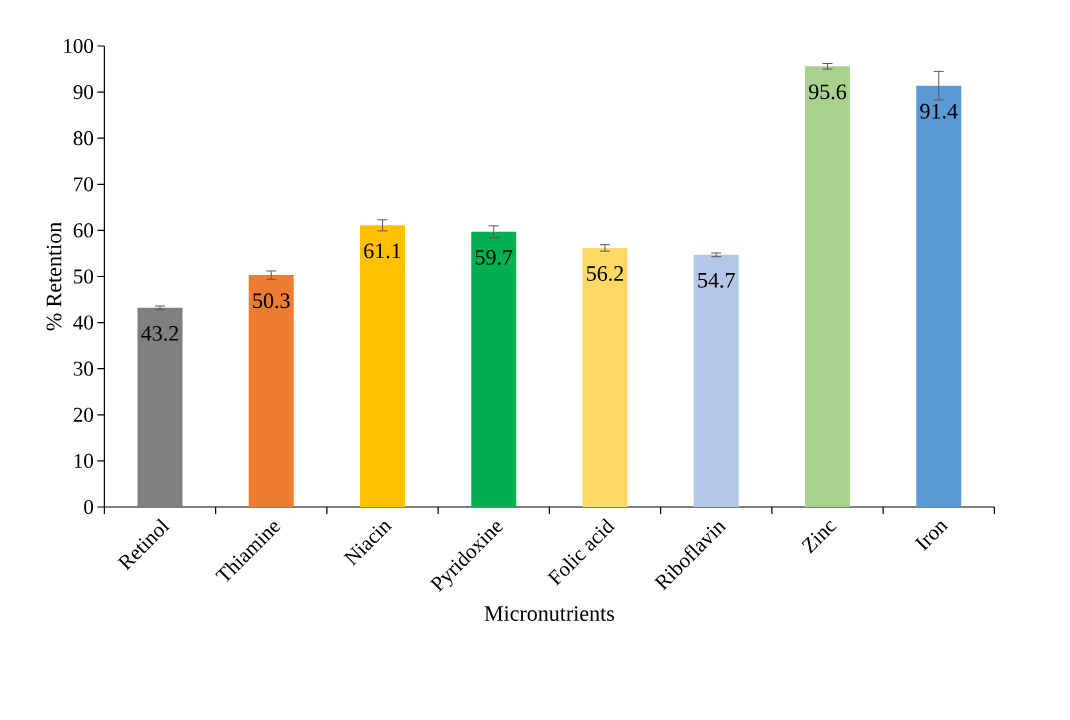 The height and width of the screenshot is (720, 1070). I want to click on y-tick-label: 80, so click(83, 138).